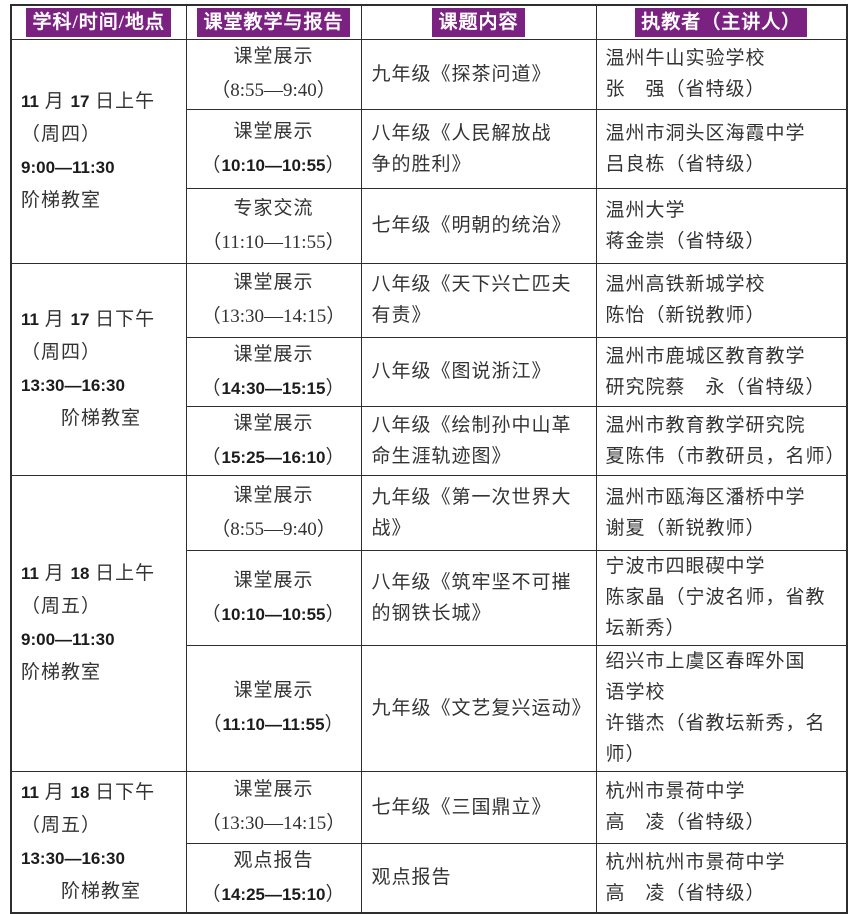  What do you see at coordinates (481, 708) in the screenshot?
I see `topic-line: 九年级《文艺复兴运动》` at bounding box center [481, 708].